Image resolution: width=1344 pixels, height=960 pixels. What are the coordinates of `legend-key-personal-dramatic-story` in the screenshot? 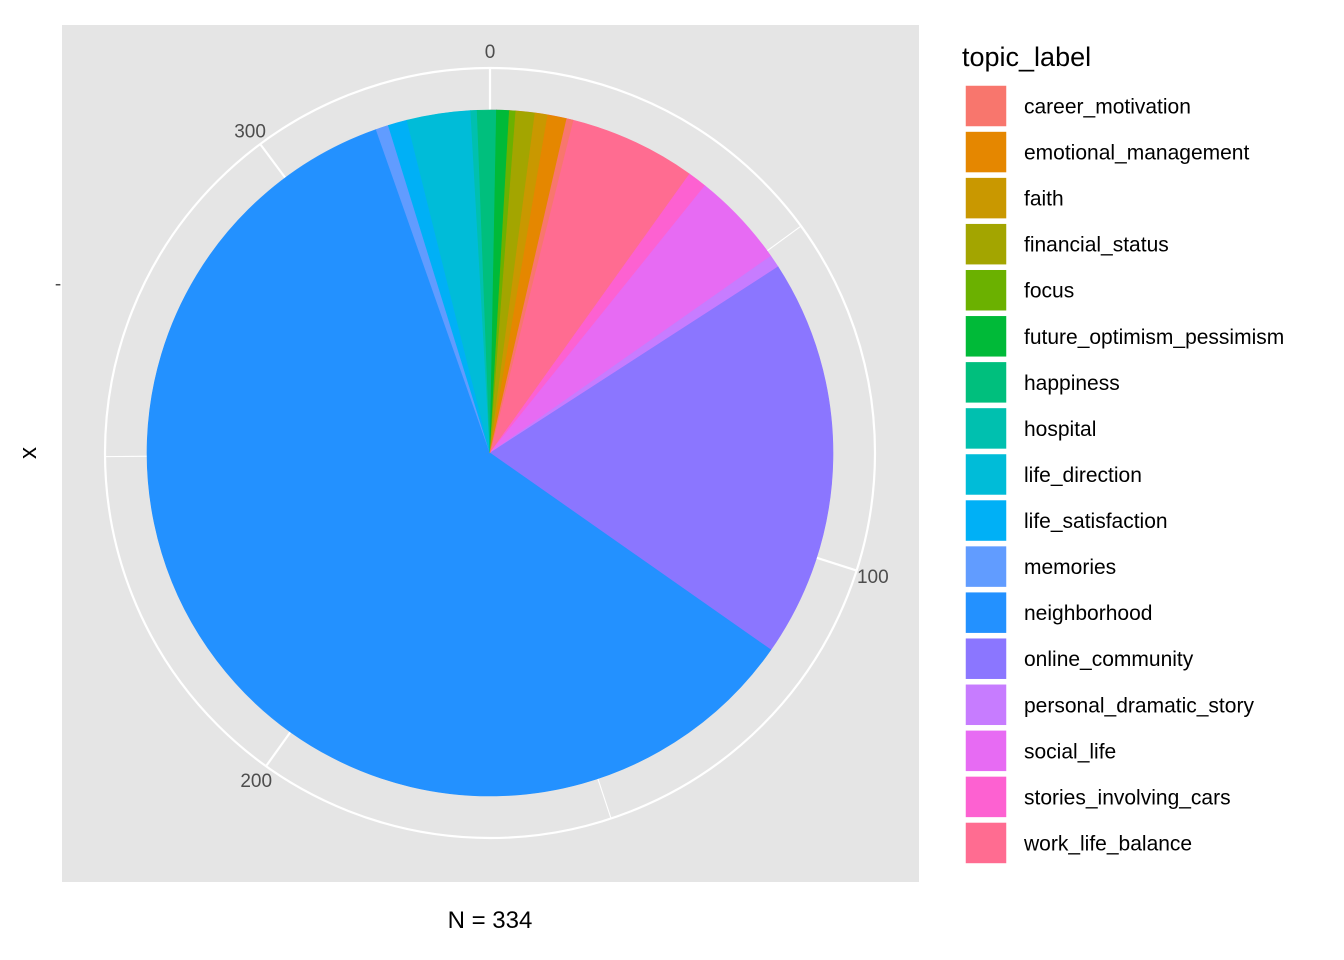 It's located at (986, 705).